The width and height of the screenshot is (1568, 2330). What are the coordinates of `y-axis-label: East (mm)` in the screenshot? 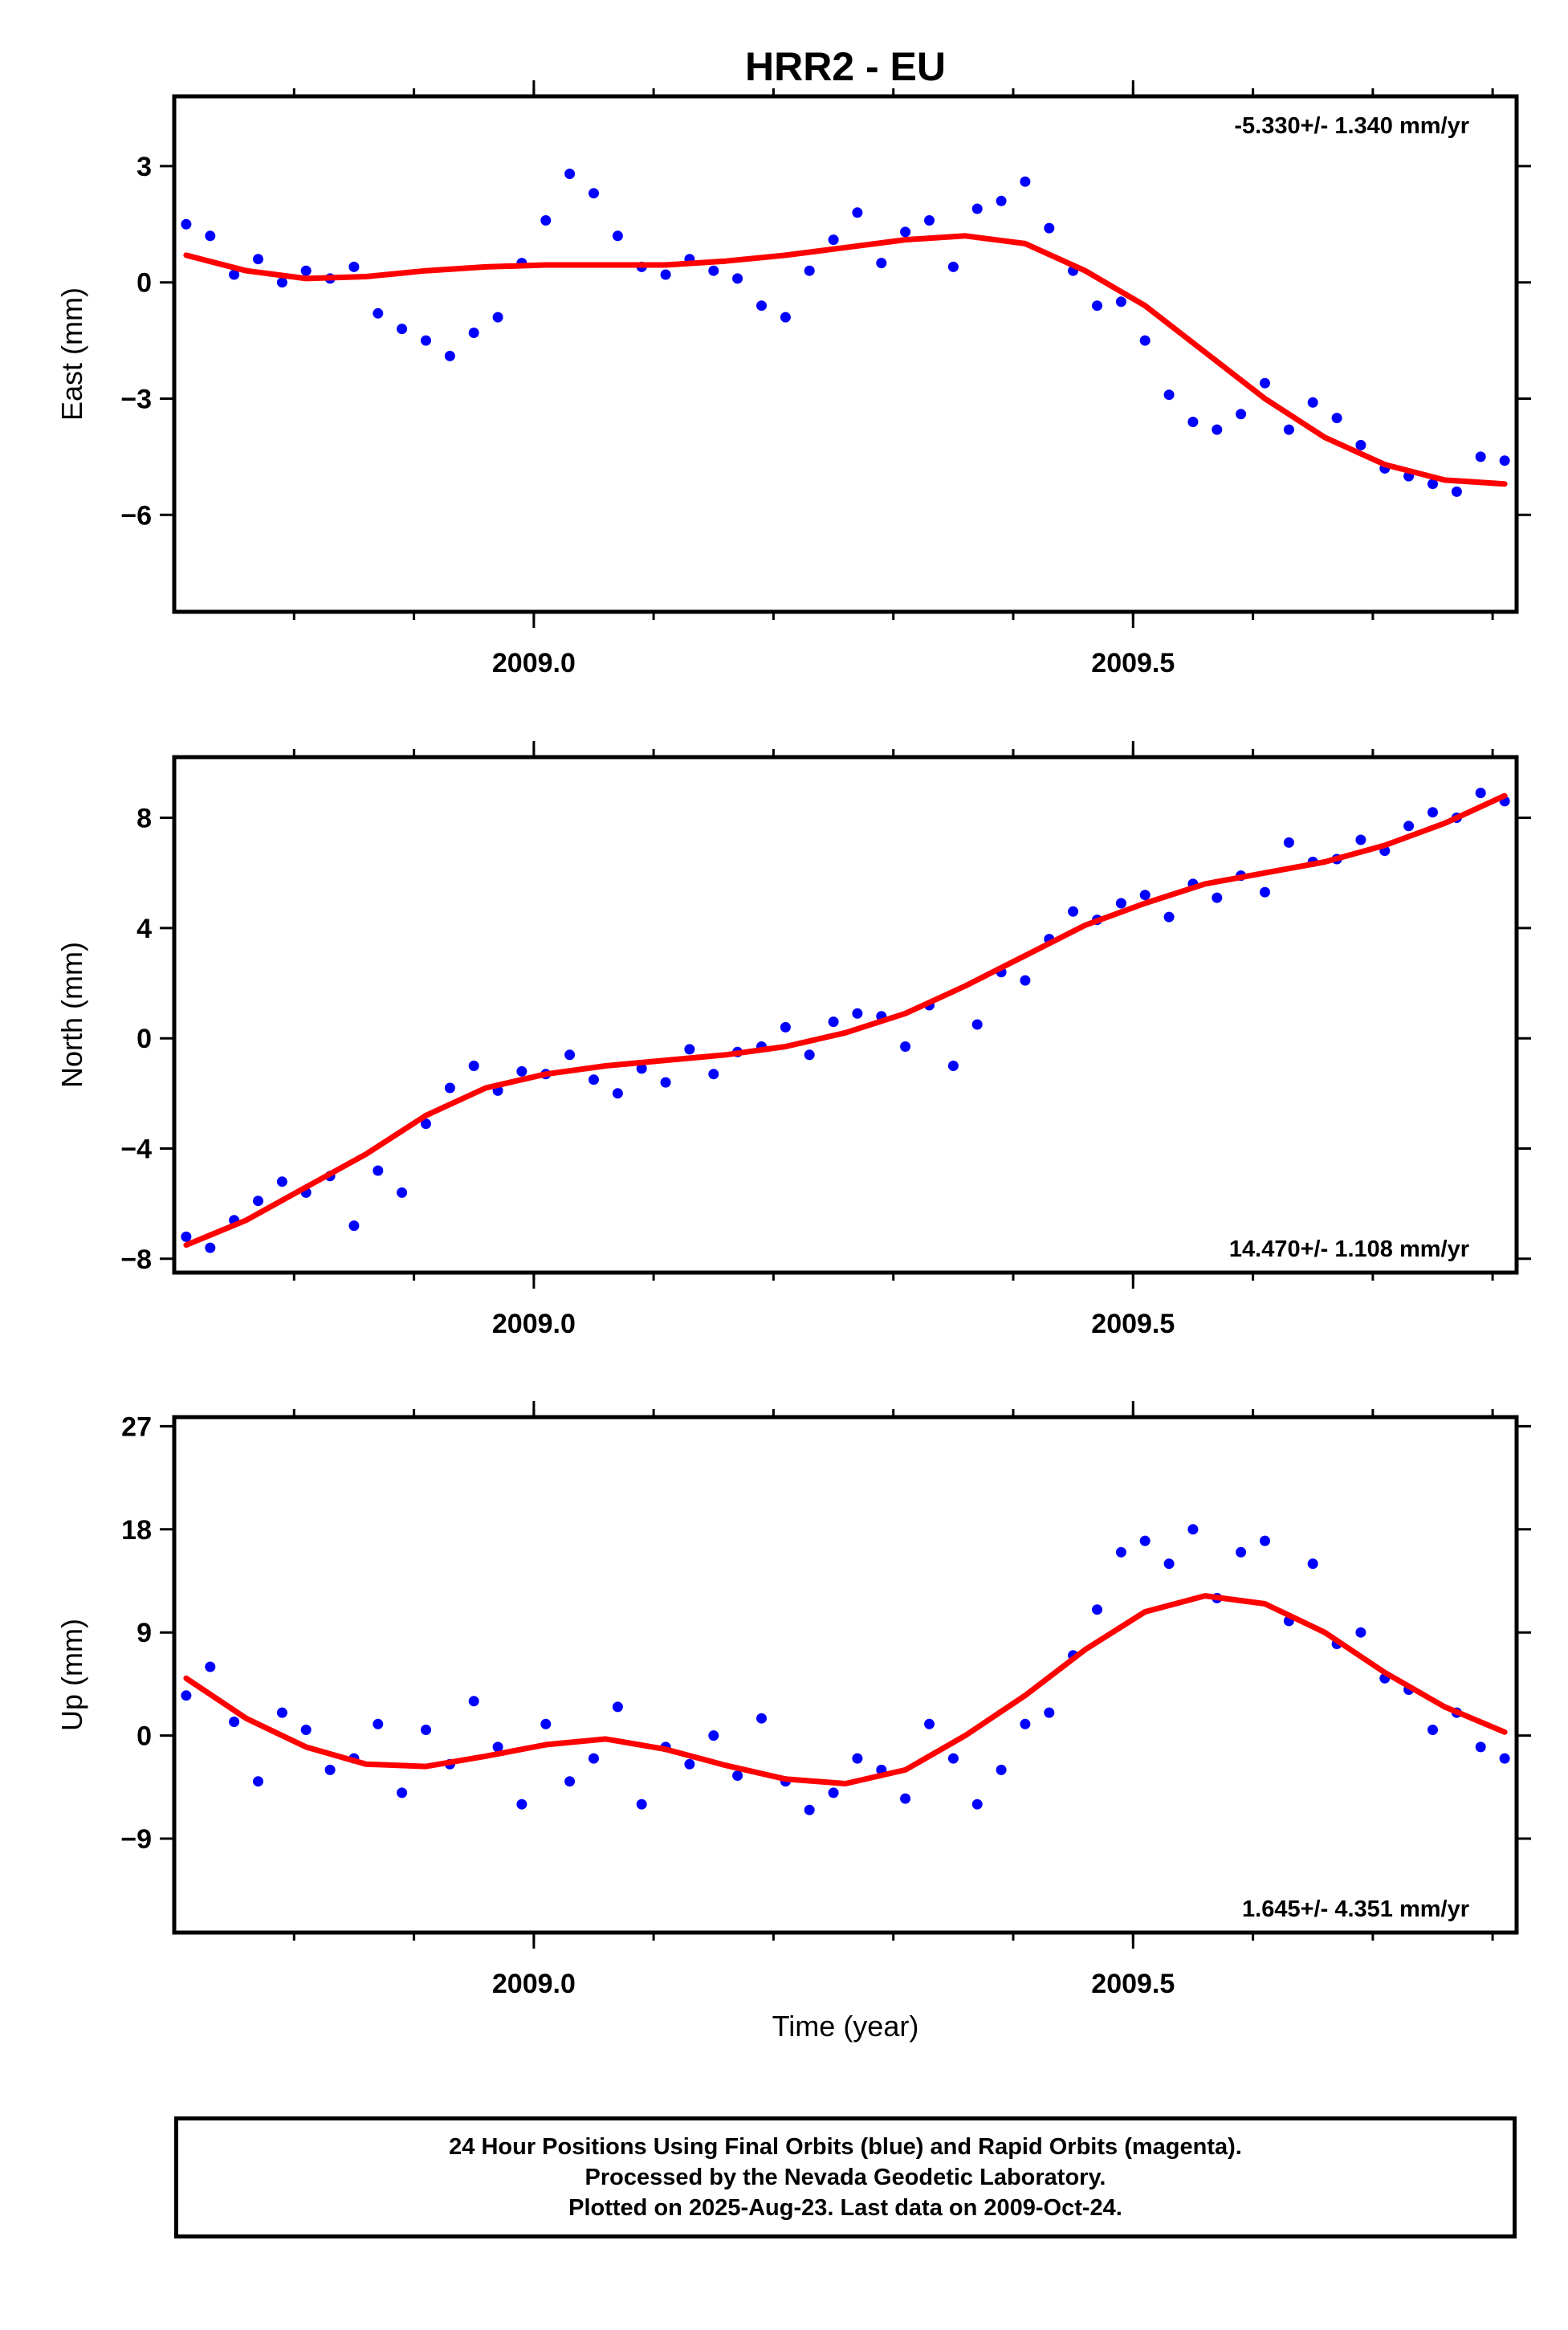 It's located at (71, 354).